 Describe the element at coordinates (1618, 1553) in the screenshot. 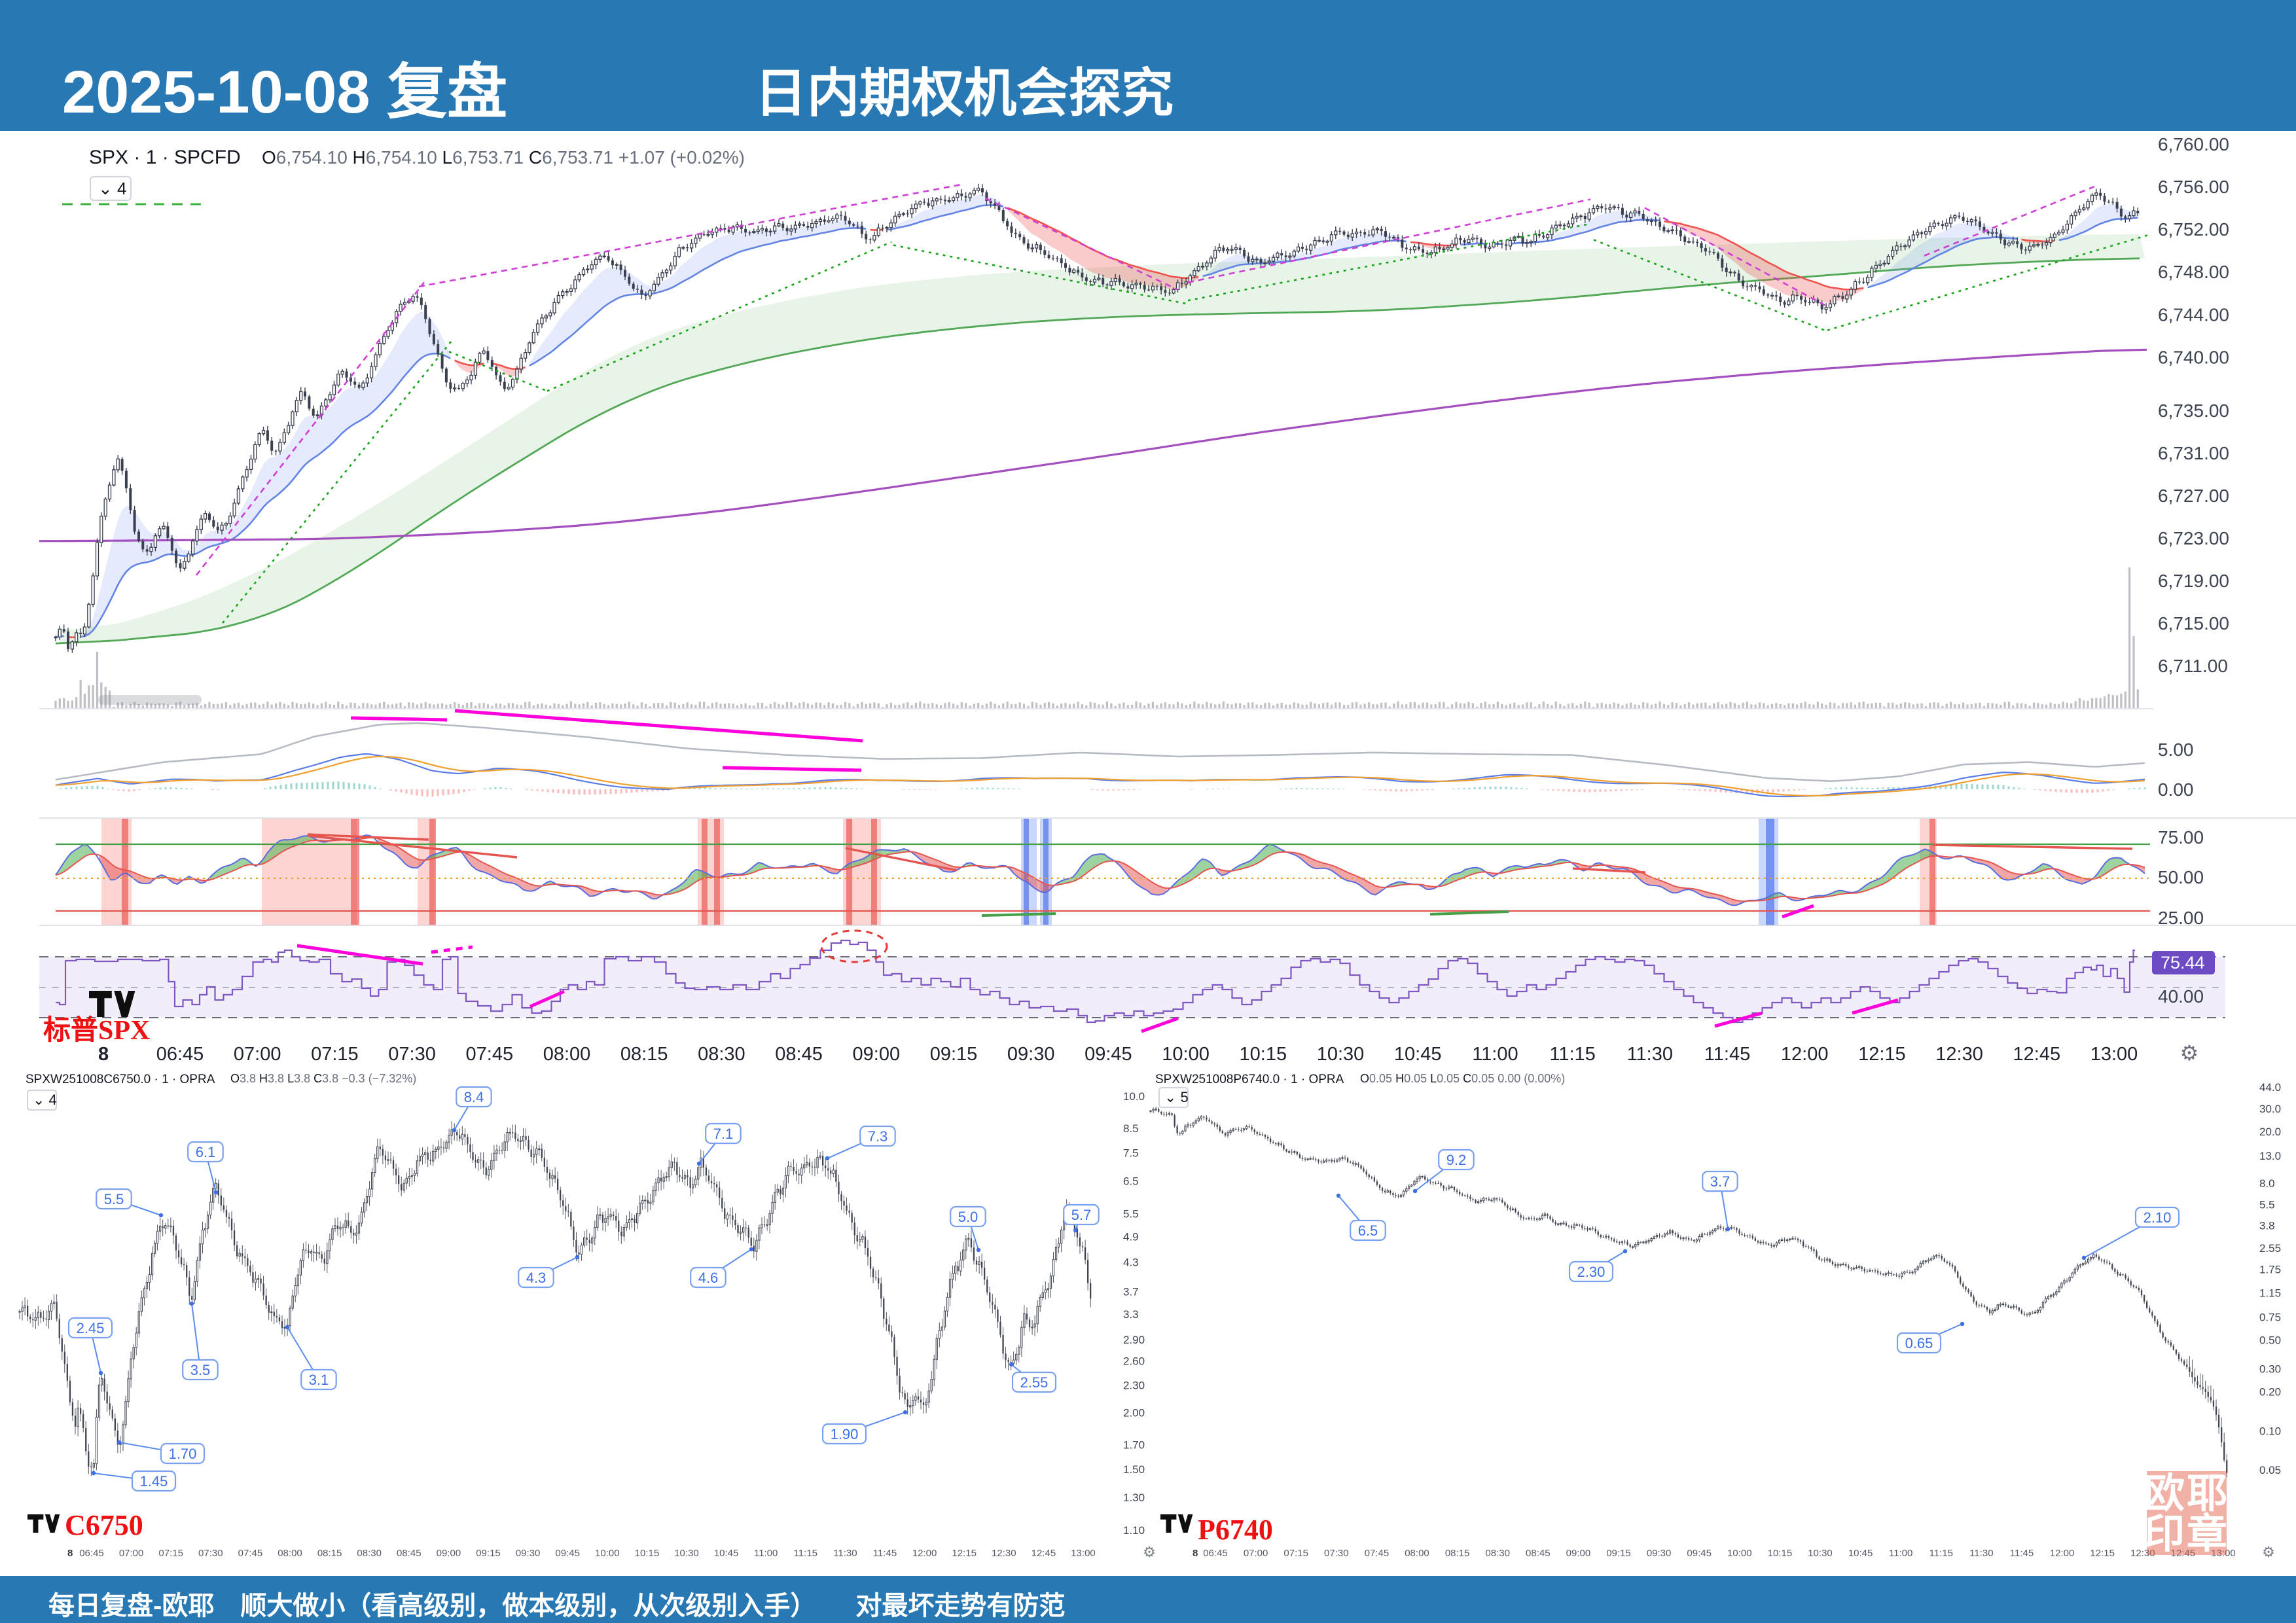

I see `svg-text: 09:15` at that location.